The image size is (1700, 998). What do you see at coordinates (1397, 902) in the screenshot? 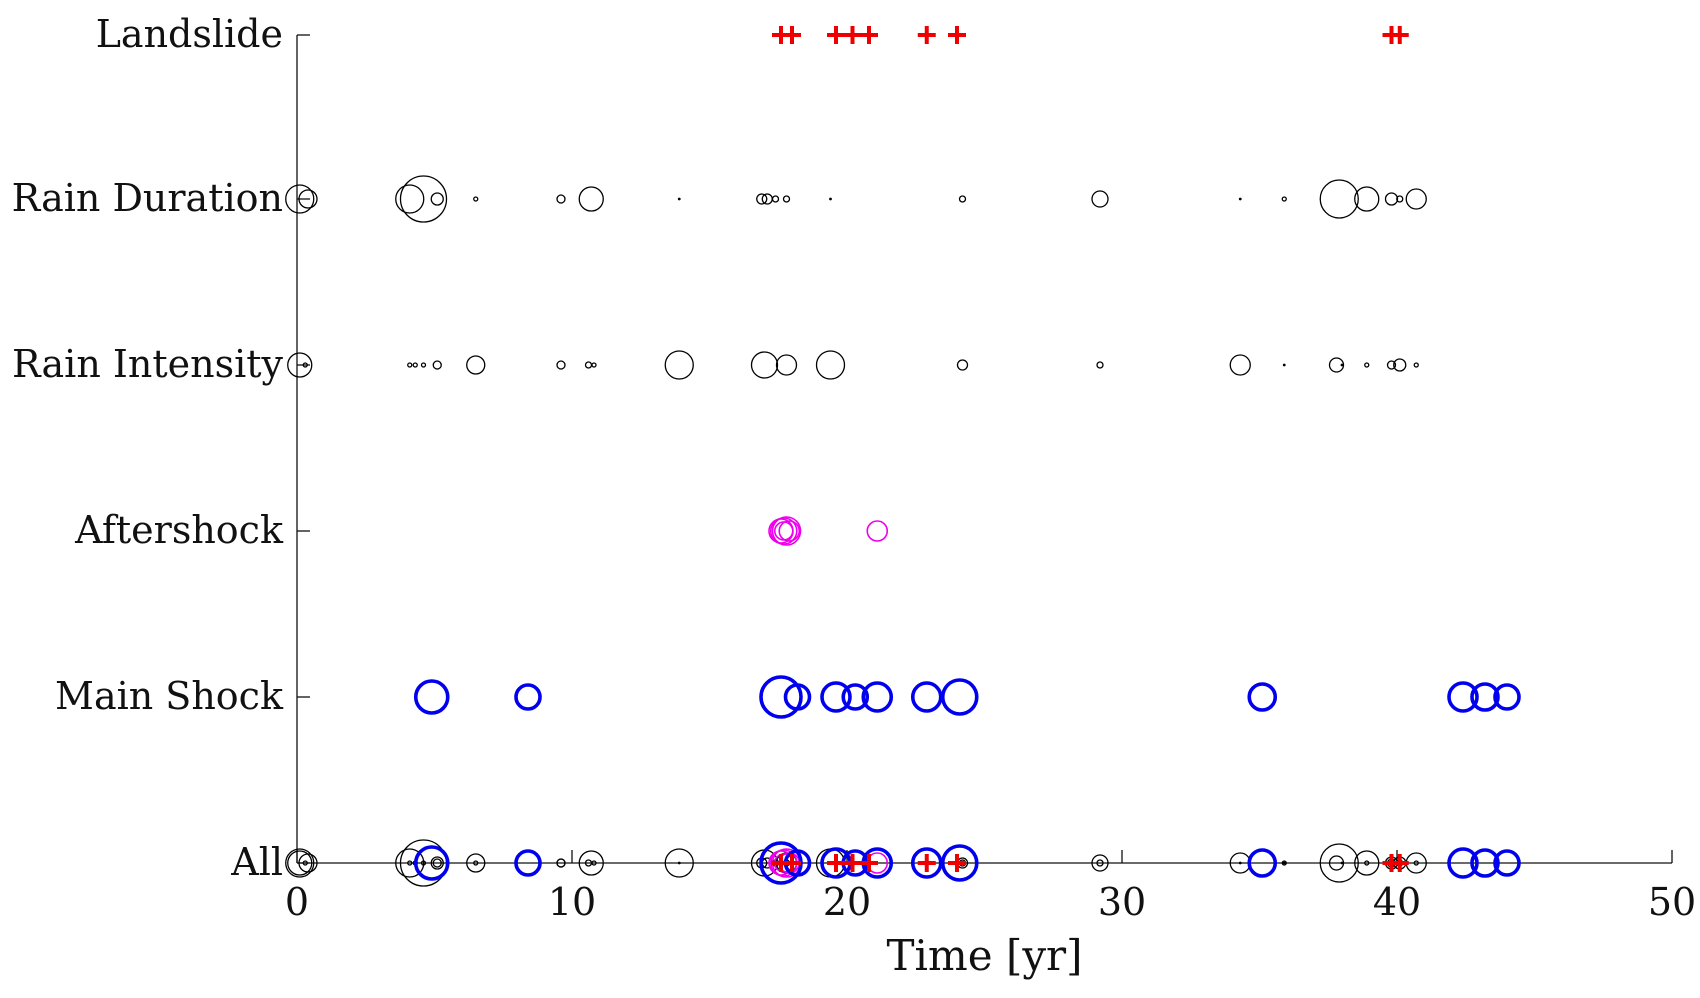
I see `x-tick-label: 40` at bounding box center [1397, 902].